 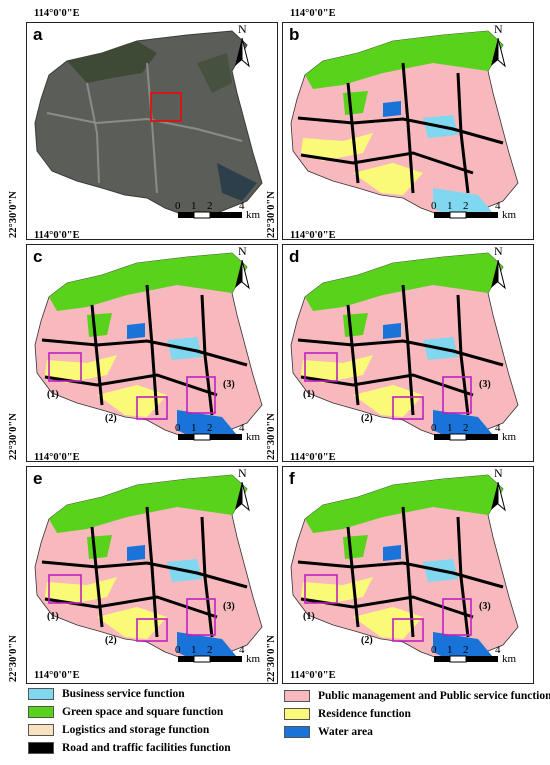 I want to click on panel-letter: d, so click(x=294, y=256).